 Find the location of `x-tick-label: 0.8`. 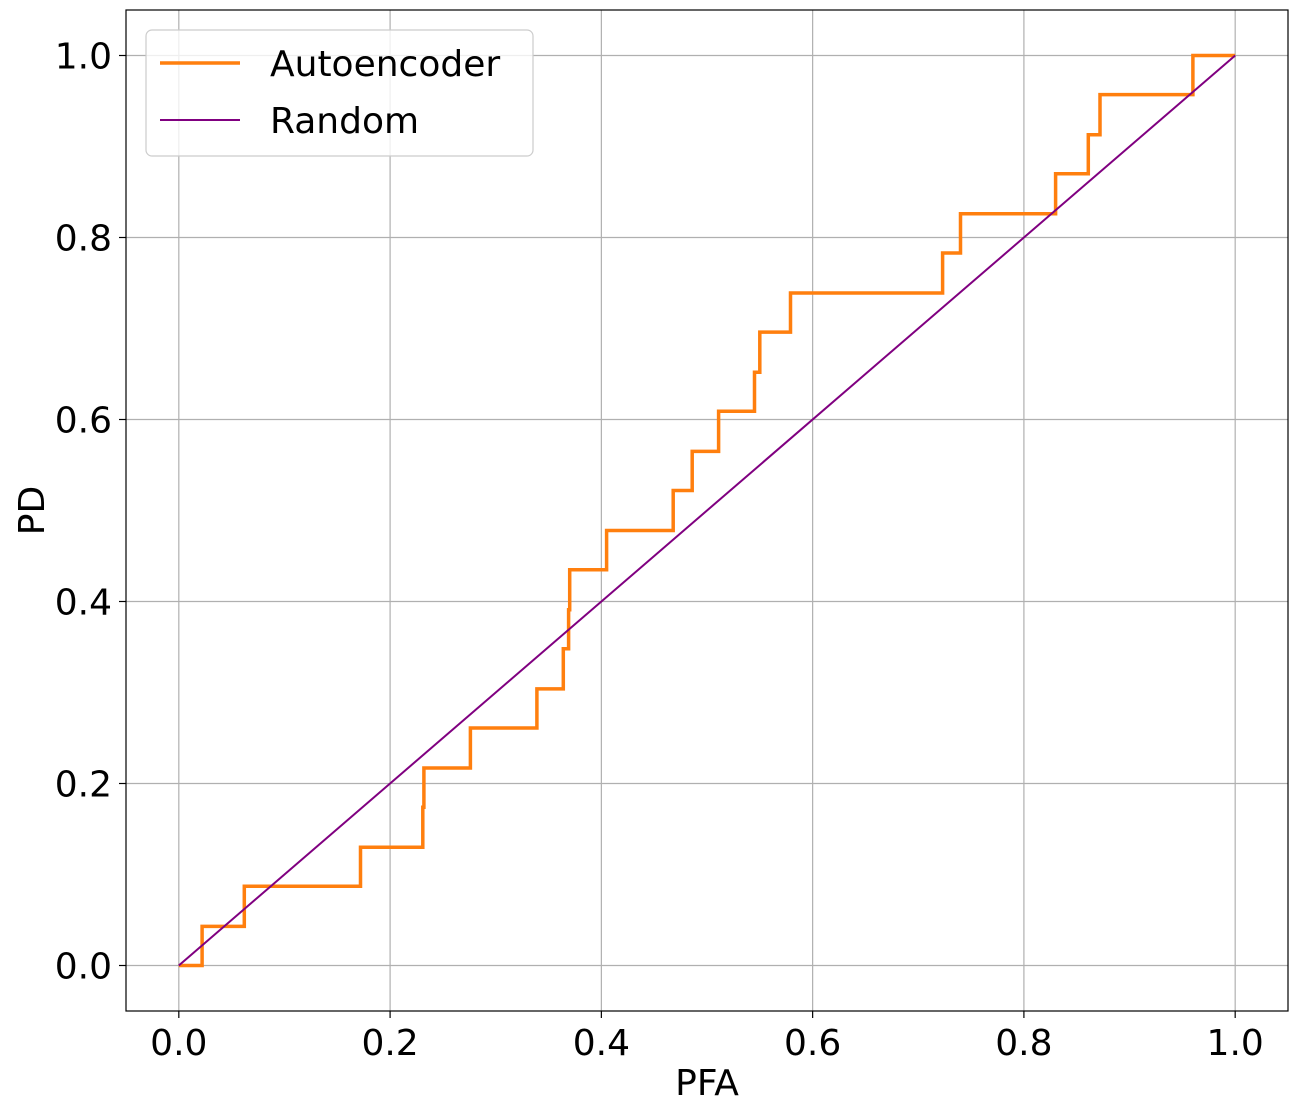

x-tick-label: 0.8 is located at coordinates (1023, 1043).